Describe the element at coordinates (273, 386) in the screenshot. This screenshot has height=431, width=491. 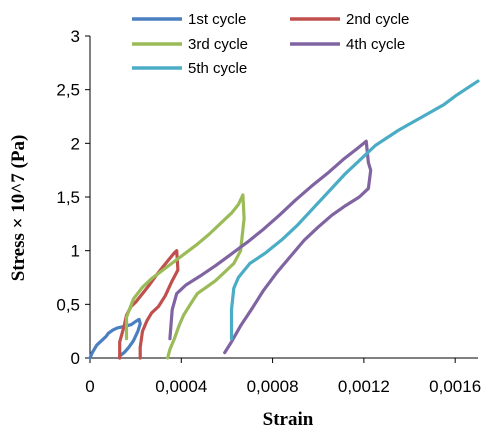
I see `x-tick-label: 0,0008` at that location.